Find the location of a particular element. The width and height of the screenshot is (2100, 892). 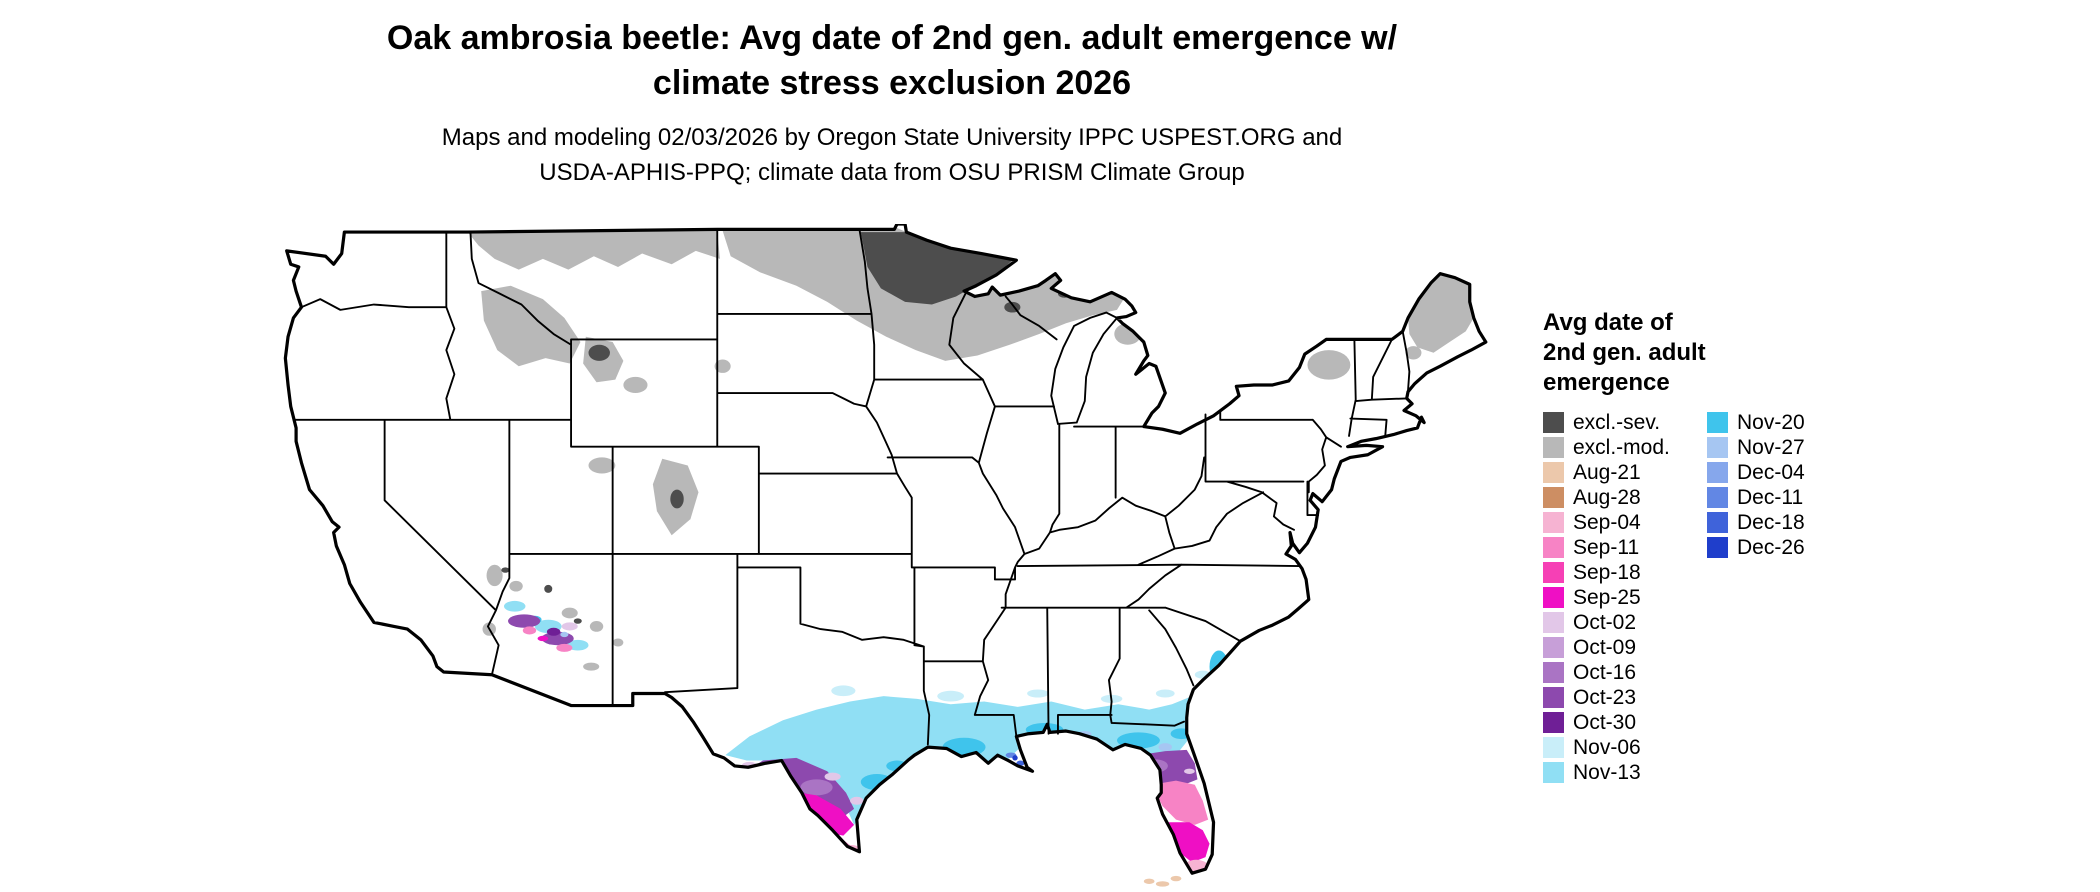

legend-label: Dec-11 is located at coordinates (1770, 497).